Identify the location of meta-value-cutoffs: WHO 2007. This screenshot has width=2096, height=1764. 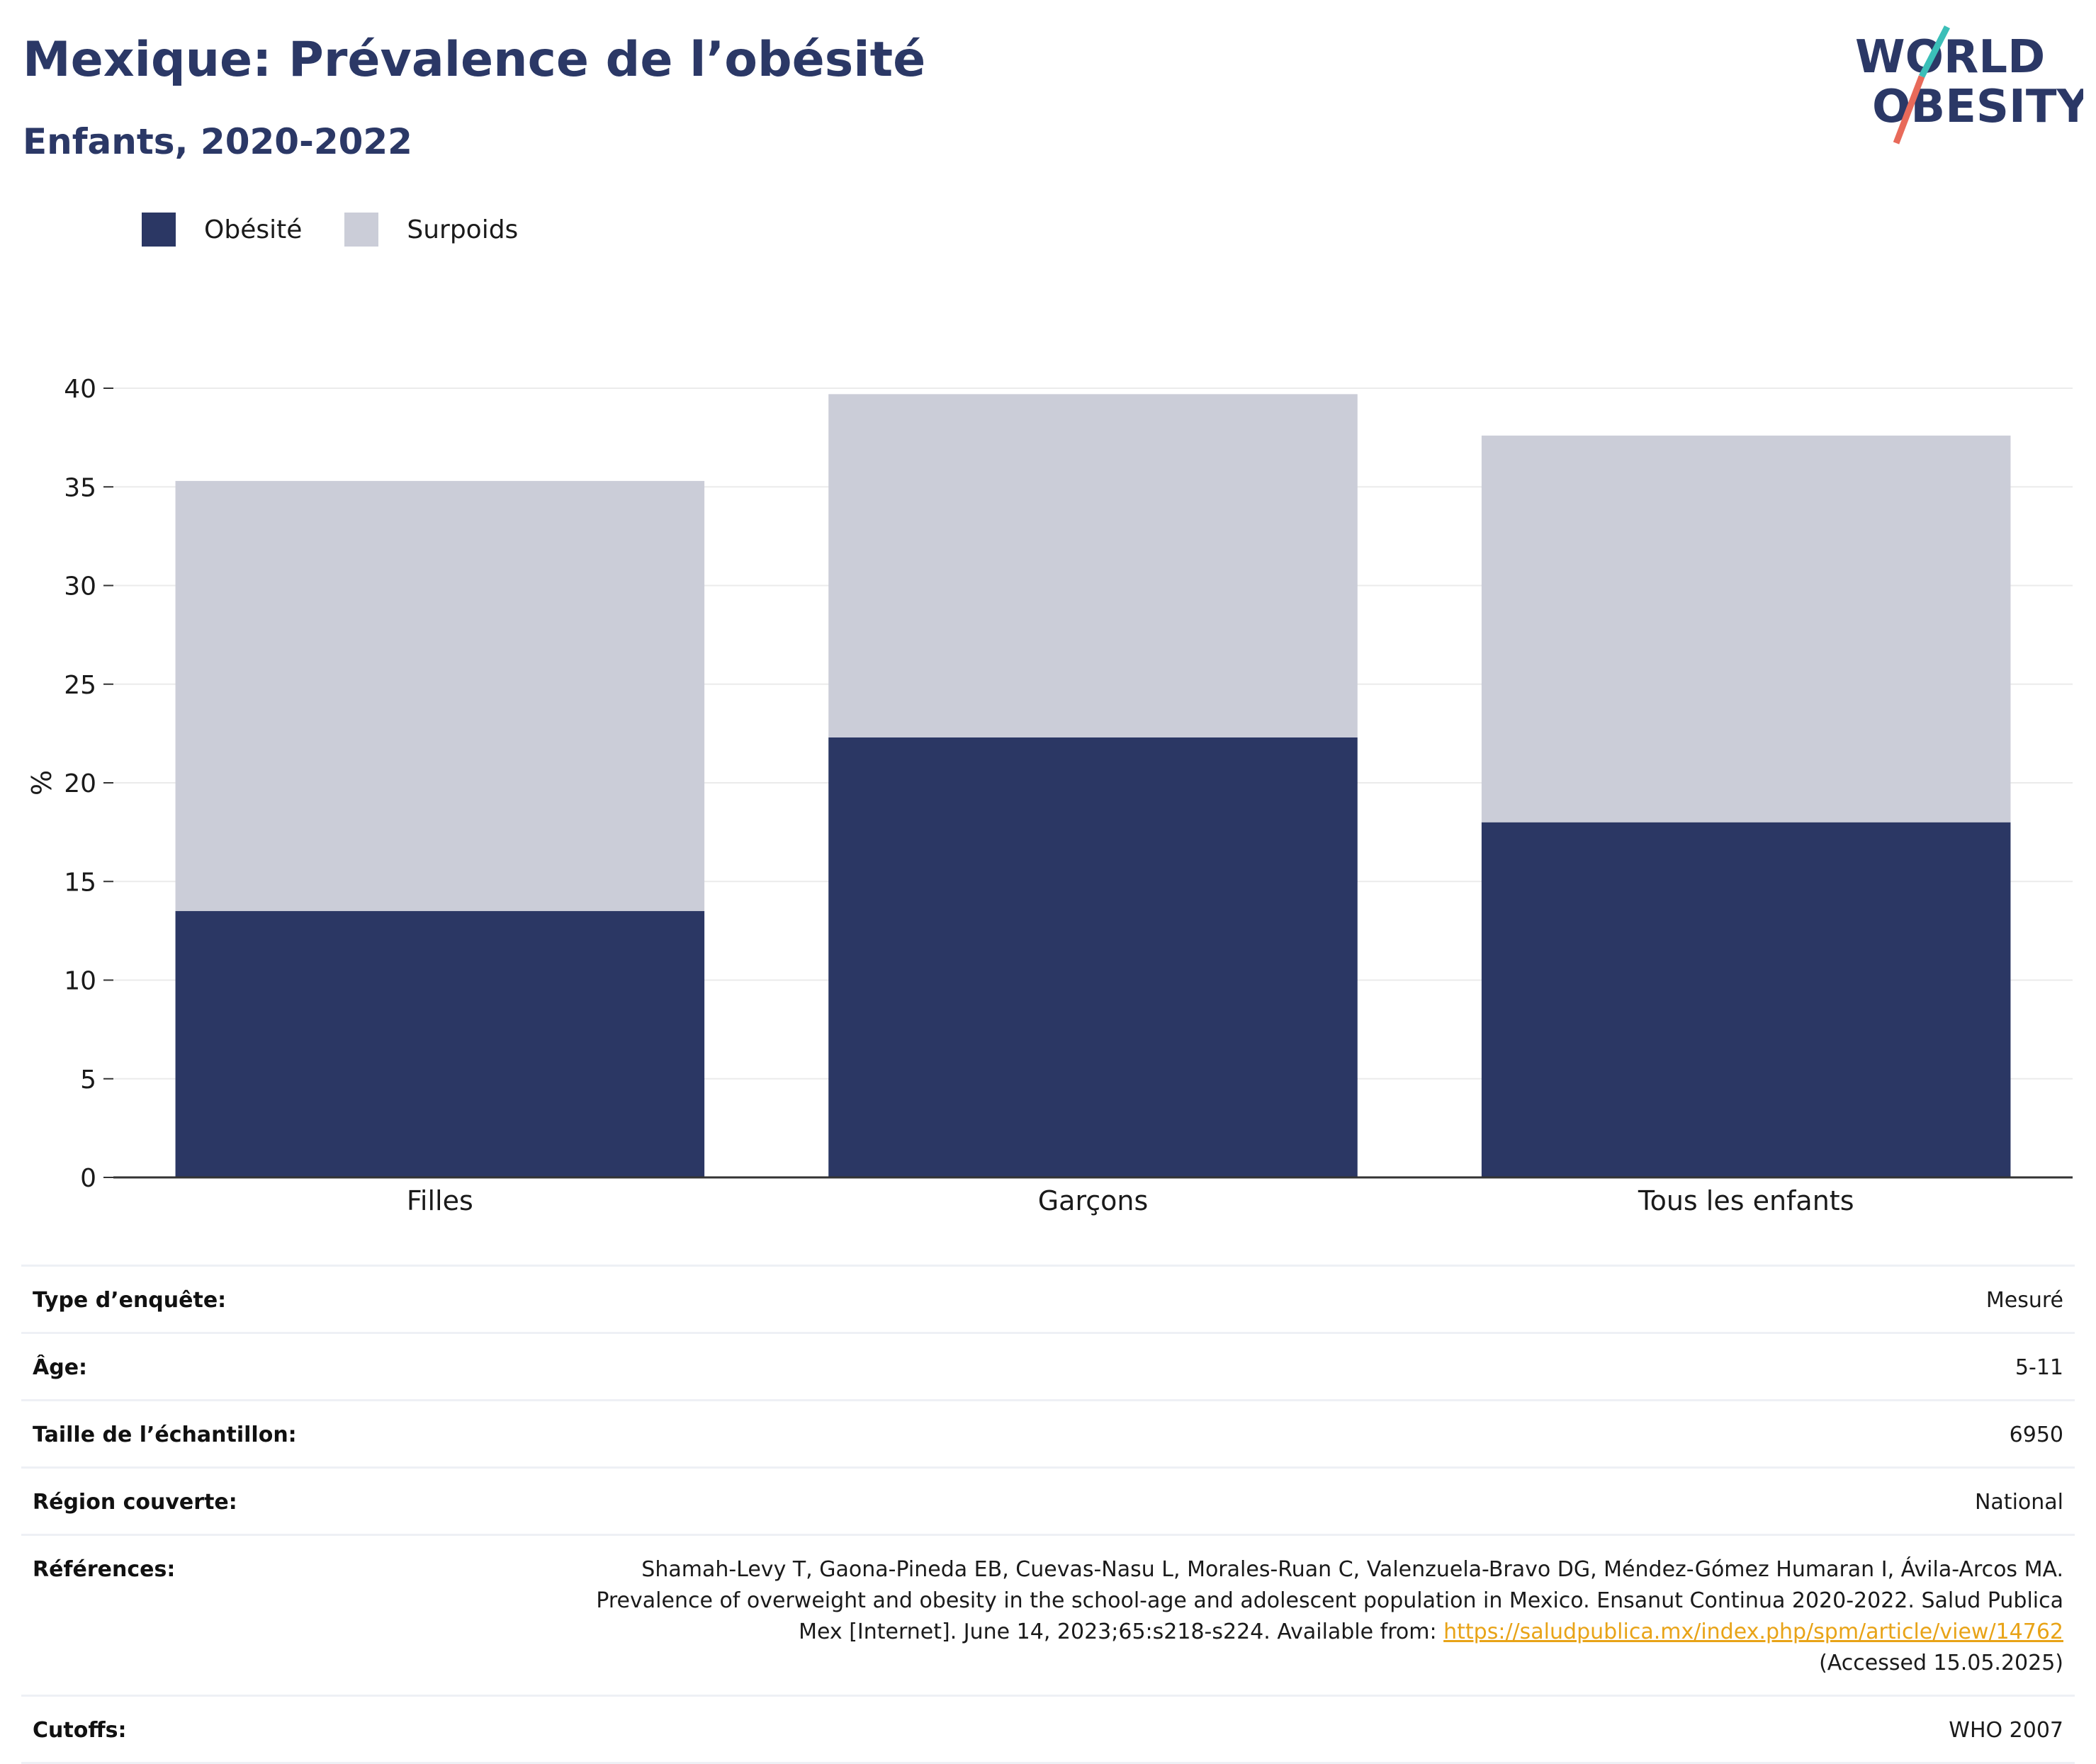
(2006, 1730).